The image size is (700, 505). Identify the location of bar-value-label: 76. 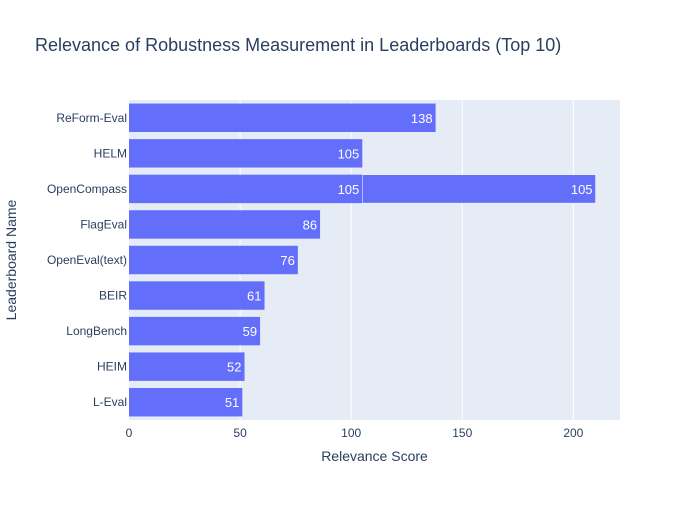
(287, 260).